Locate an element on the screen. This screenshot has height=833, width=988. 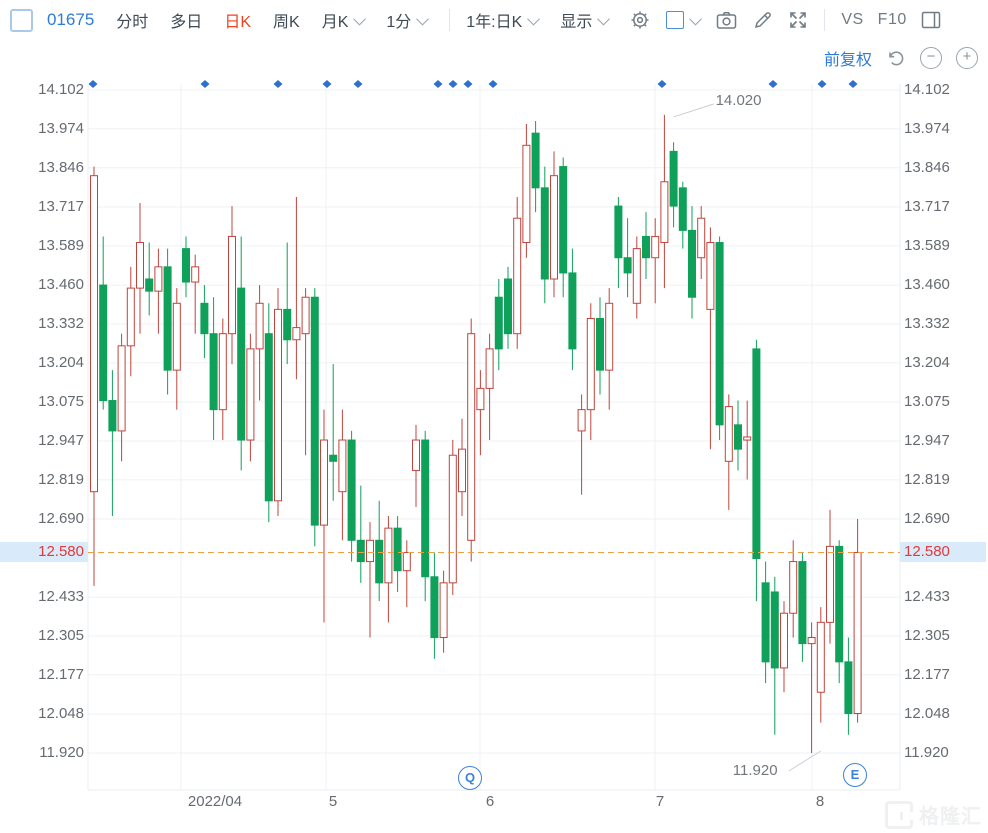
chart-controls: 前复权 − + is located at coordinates (901, 58).